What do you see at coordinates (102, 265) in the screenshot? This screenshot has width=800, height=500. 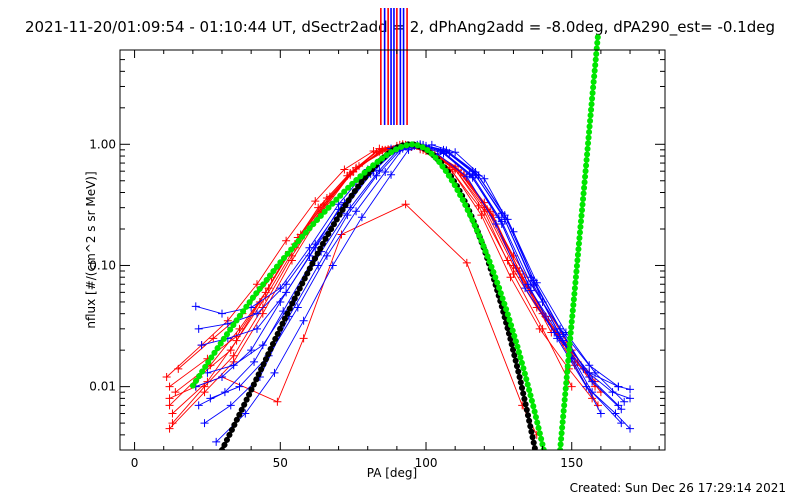 I see `y-tick-label-1: 0.10` at bounding box center [102, 265].